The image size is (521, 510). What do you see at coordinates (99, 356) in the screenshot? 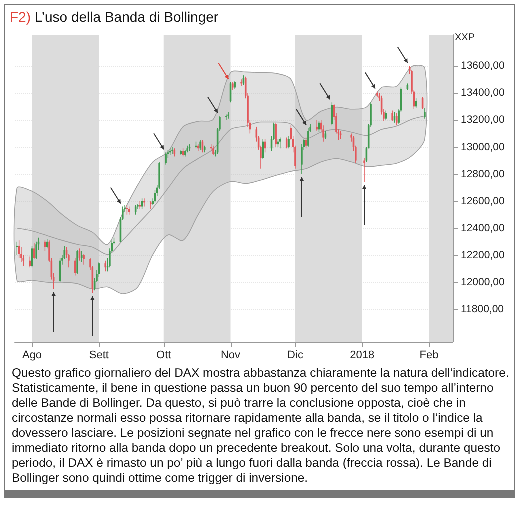
I see `x-tick-label: Sett` at bounding box center [99, 356].